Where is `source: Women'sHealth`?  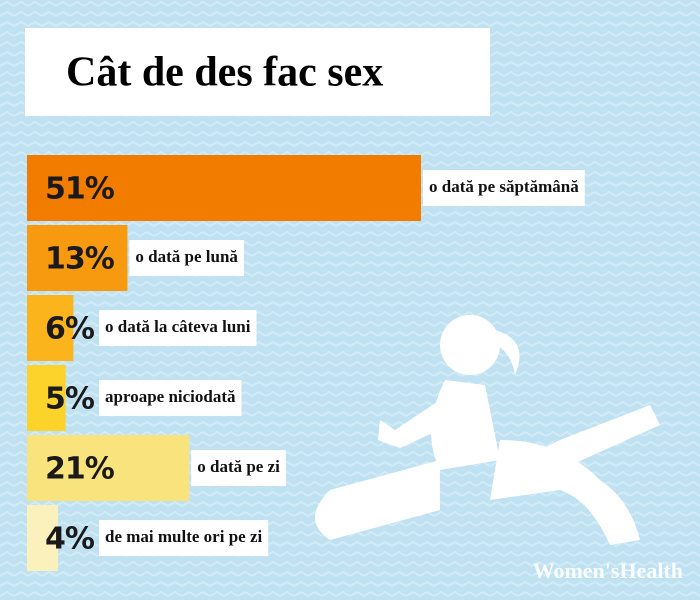 source: Women'sHealth is located at coordinates (608, 570).